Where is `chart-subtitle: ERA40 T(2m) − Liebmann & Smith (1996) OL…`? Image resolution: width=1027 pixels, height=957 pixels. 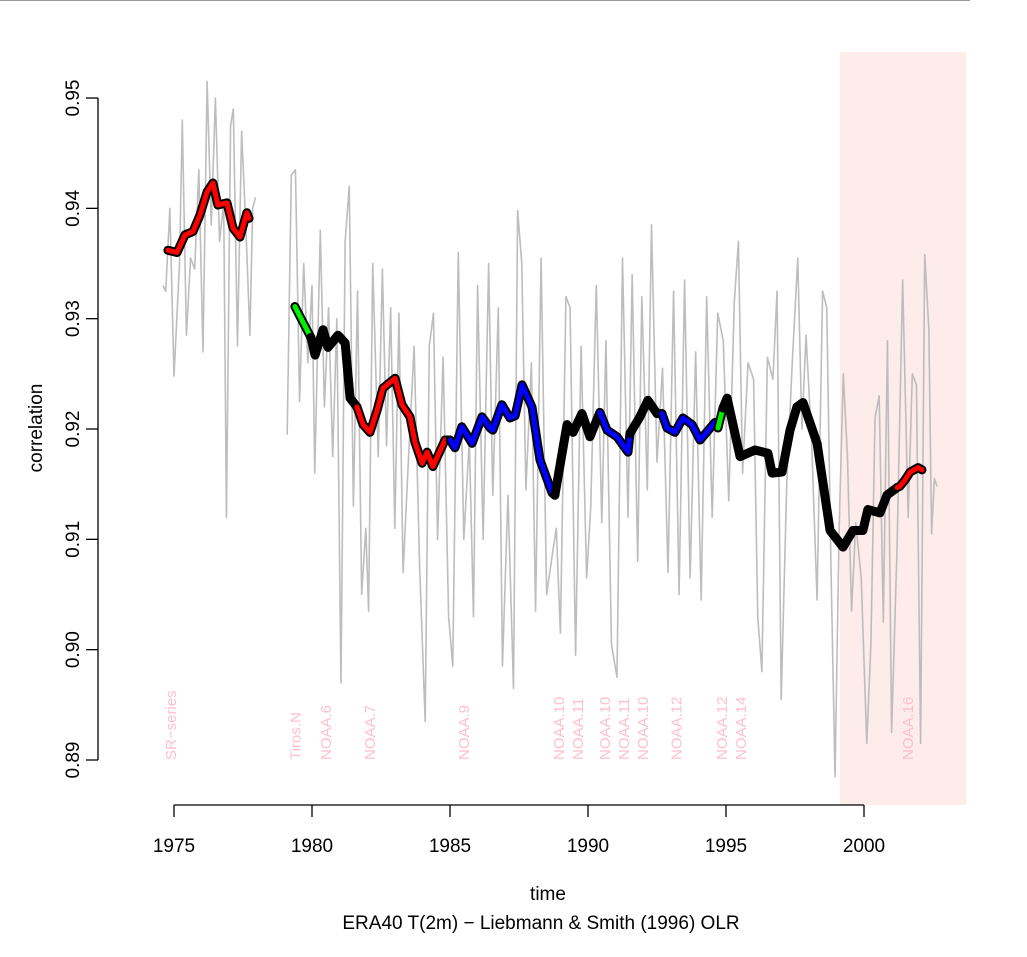
chart-subtitle: ERA40 T(2m) − Liebmann & Smith (1996) OL… is located at coordinates (540, 923).